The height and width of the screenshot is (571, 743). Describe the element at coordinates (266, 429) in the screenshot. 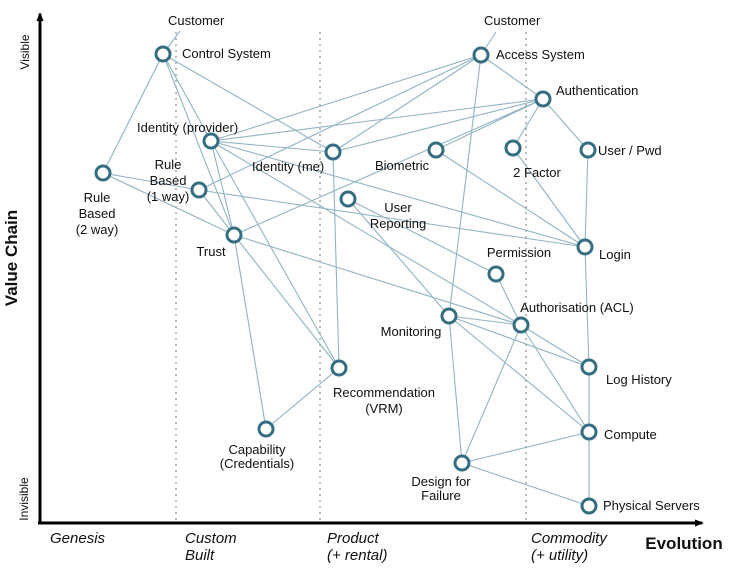

I see `node-capability` at that location.